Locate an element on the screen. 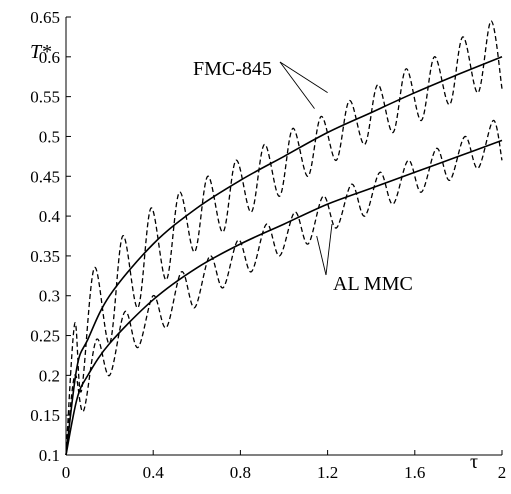  x-tick-label: 0 is located at coordinates (66, 472).